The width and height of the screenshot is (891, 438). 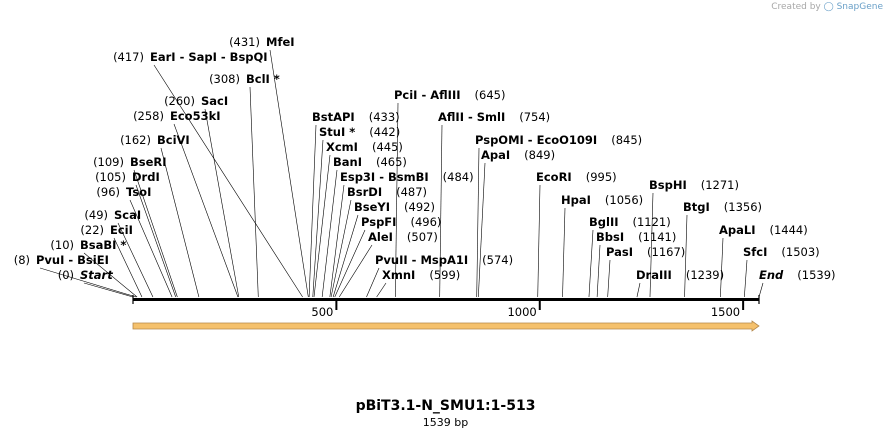 What do you see at coordinates (244, 79) in the screenshot?
I see `site-bcli: BclI * (308)` at bounding box center [244, 79].